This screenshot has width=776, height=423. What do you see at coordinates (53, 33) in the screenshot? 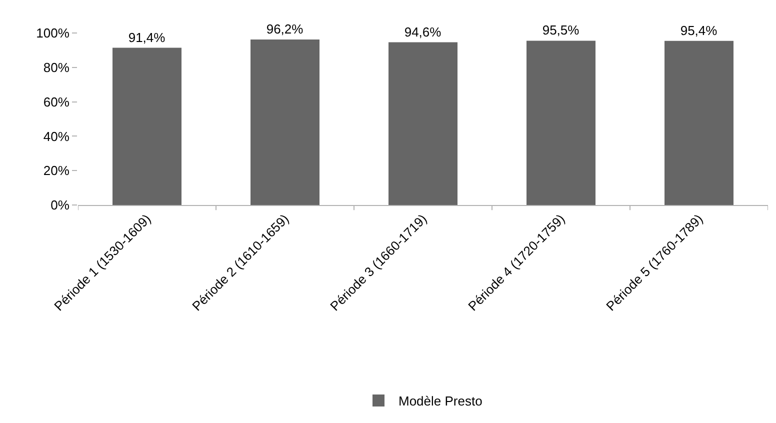
I see `y-tick-label: 100%` at bounding box center [53, 33].